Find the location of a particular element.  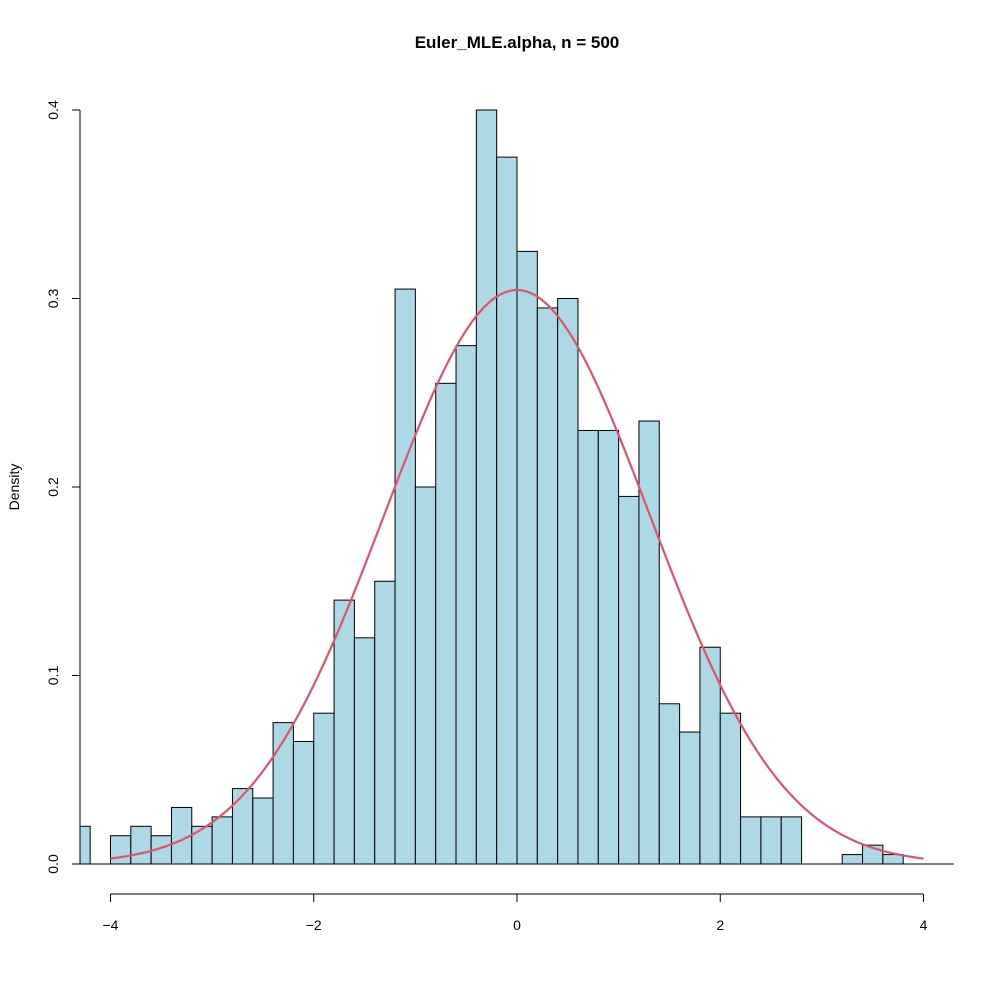

x-tick-label: 2 is located at coordinates (720, 925).